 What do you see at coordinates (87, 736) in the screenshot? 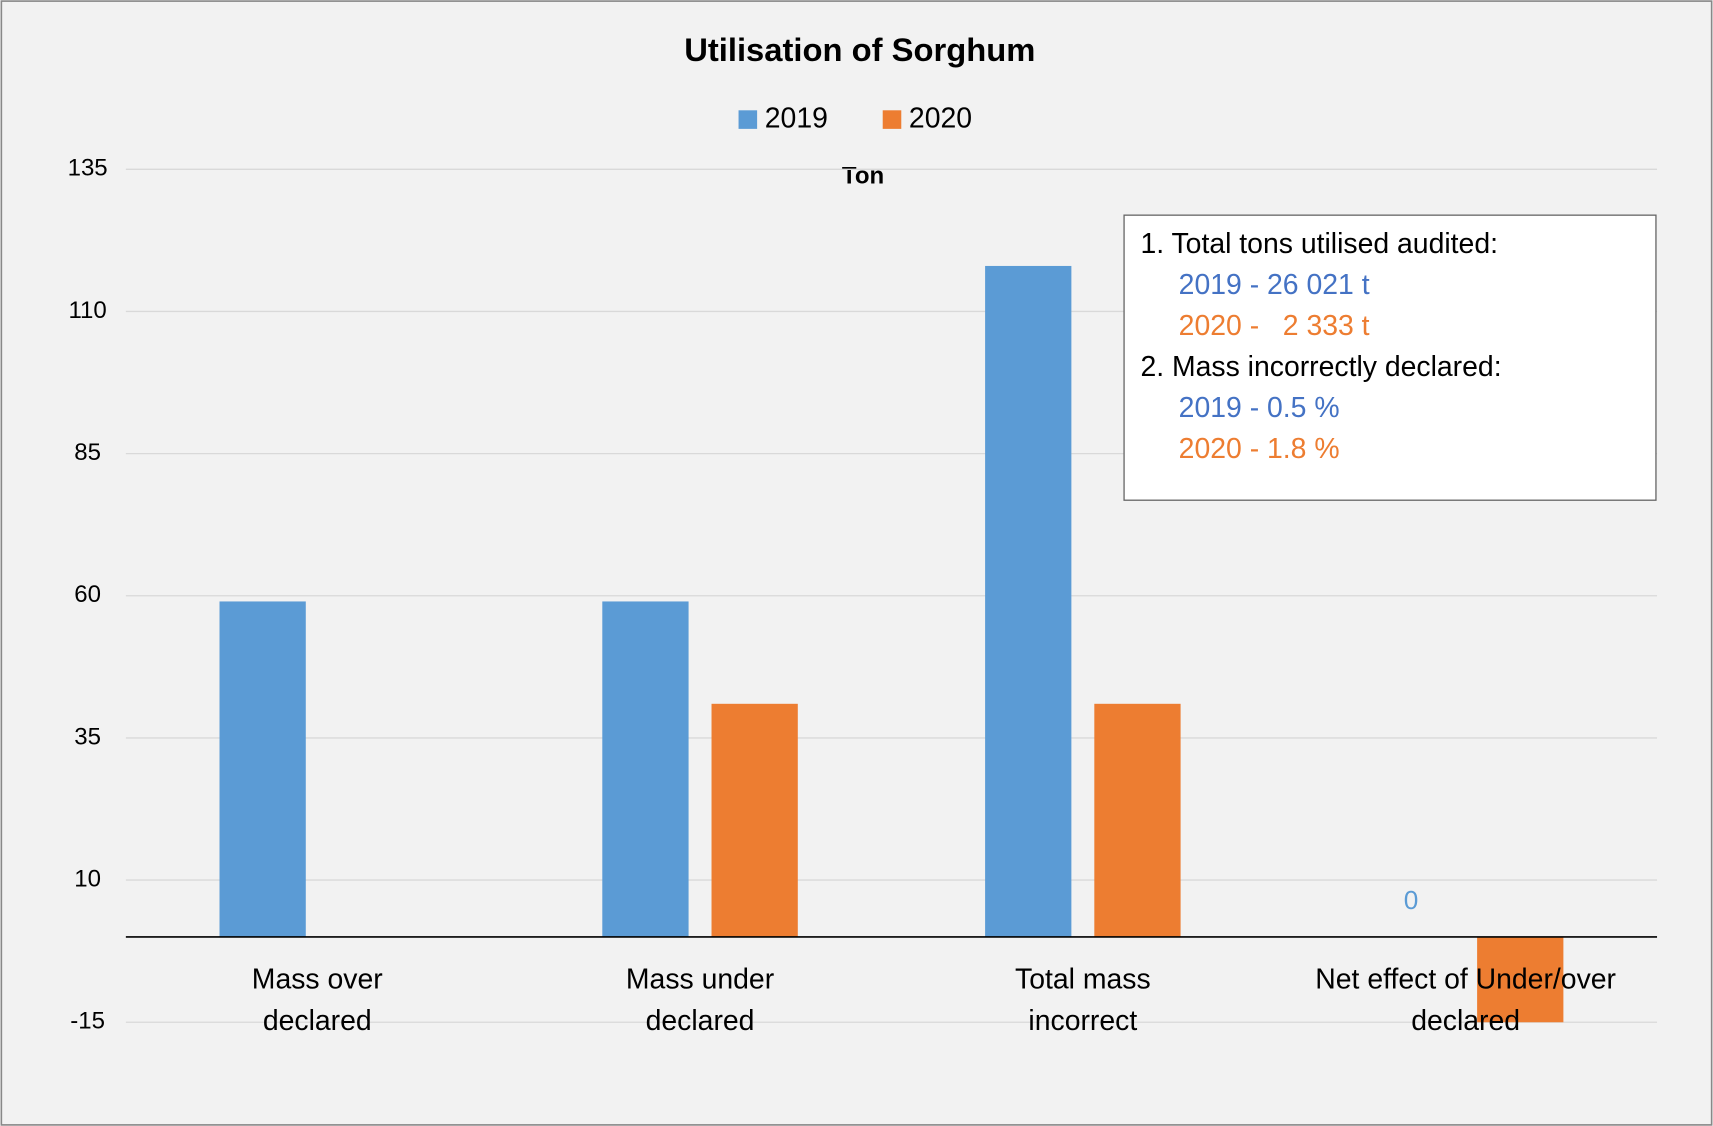
I see `y-tick-label: 35` at bounding box center [87, 736].